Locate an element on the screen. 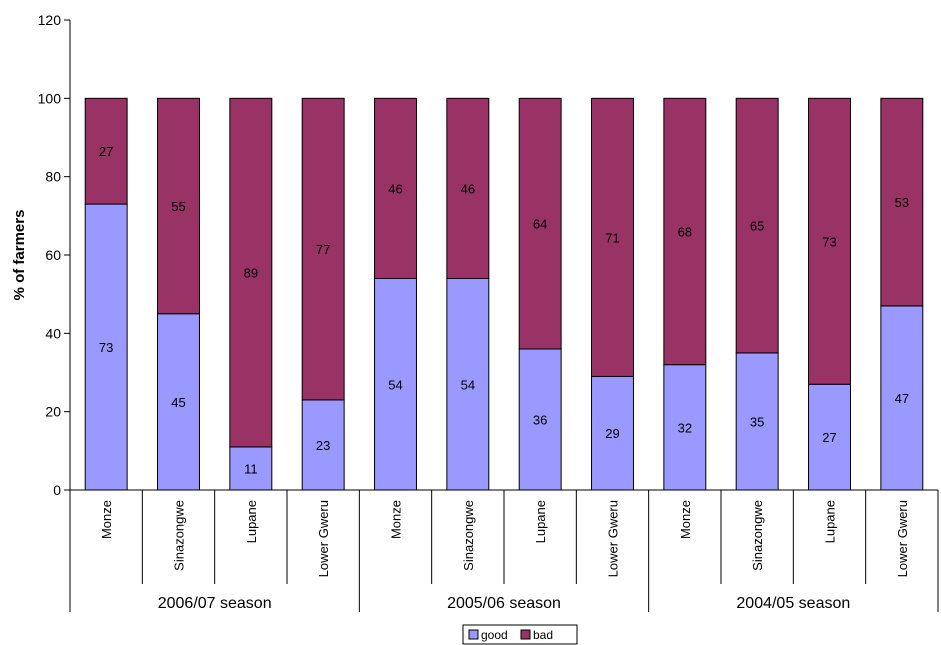 Image resolution: width=941 pixels, height=645 pixels. data-label-good: 29 is located at coordinates (612, 433).